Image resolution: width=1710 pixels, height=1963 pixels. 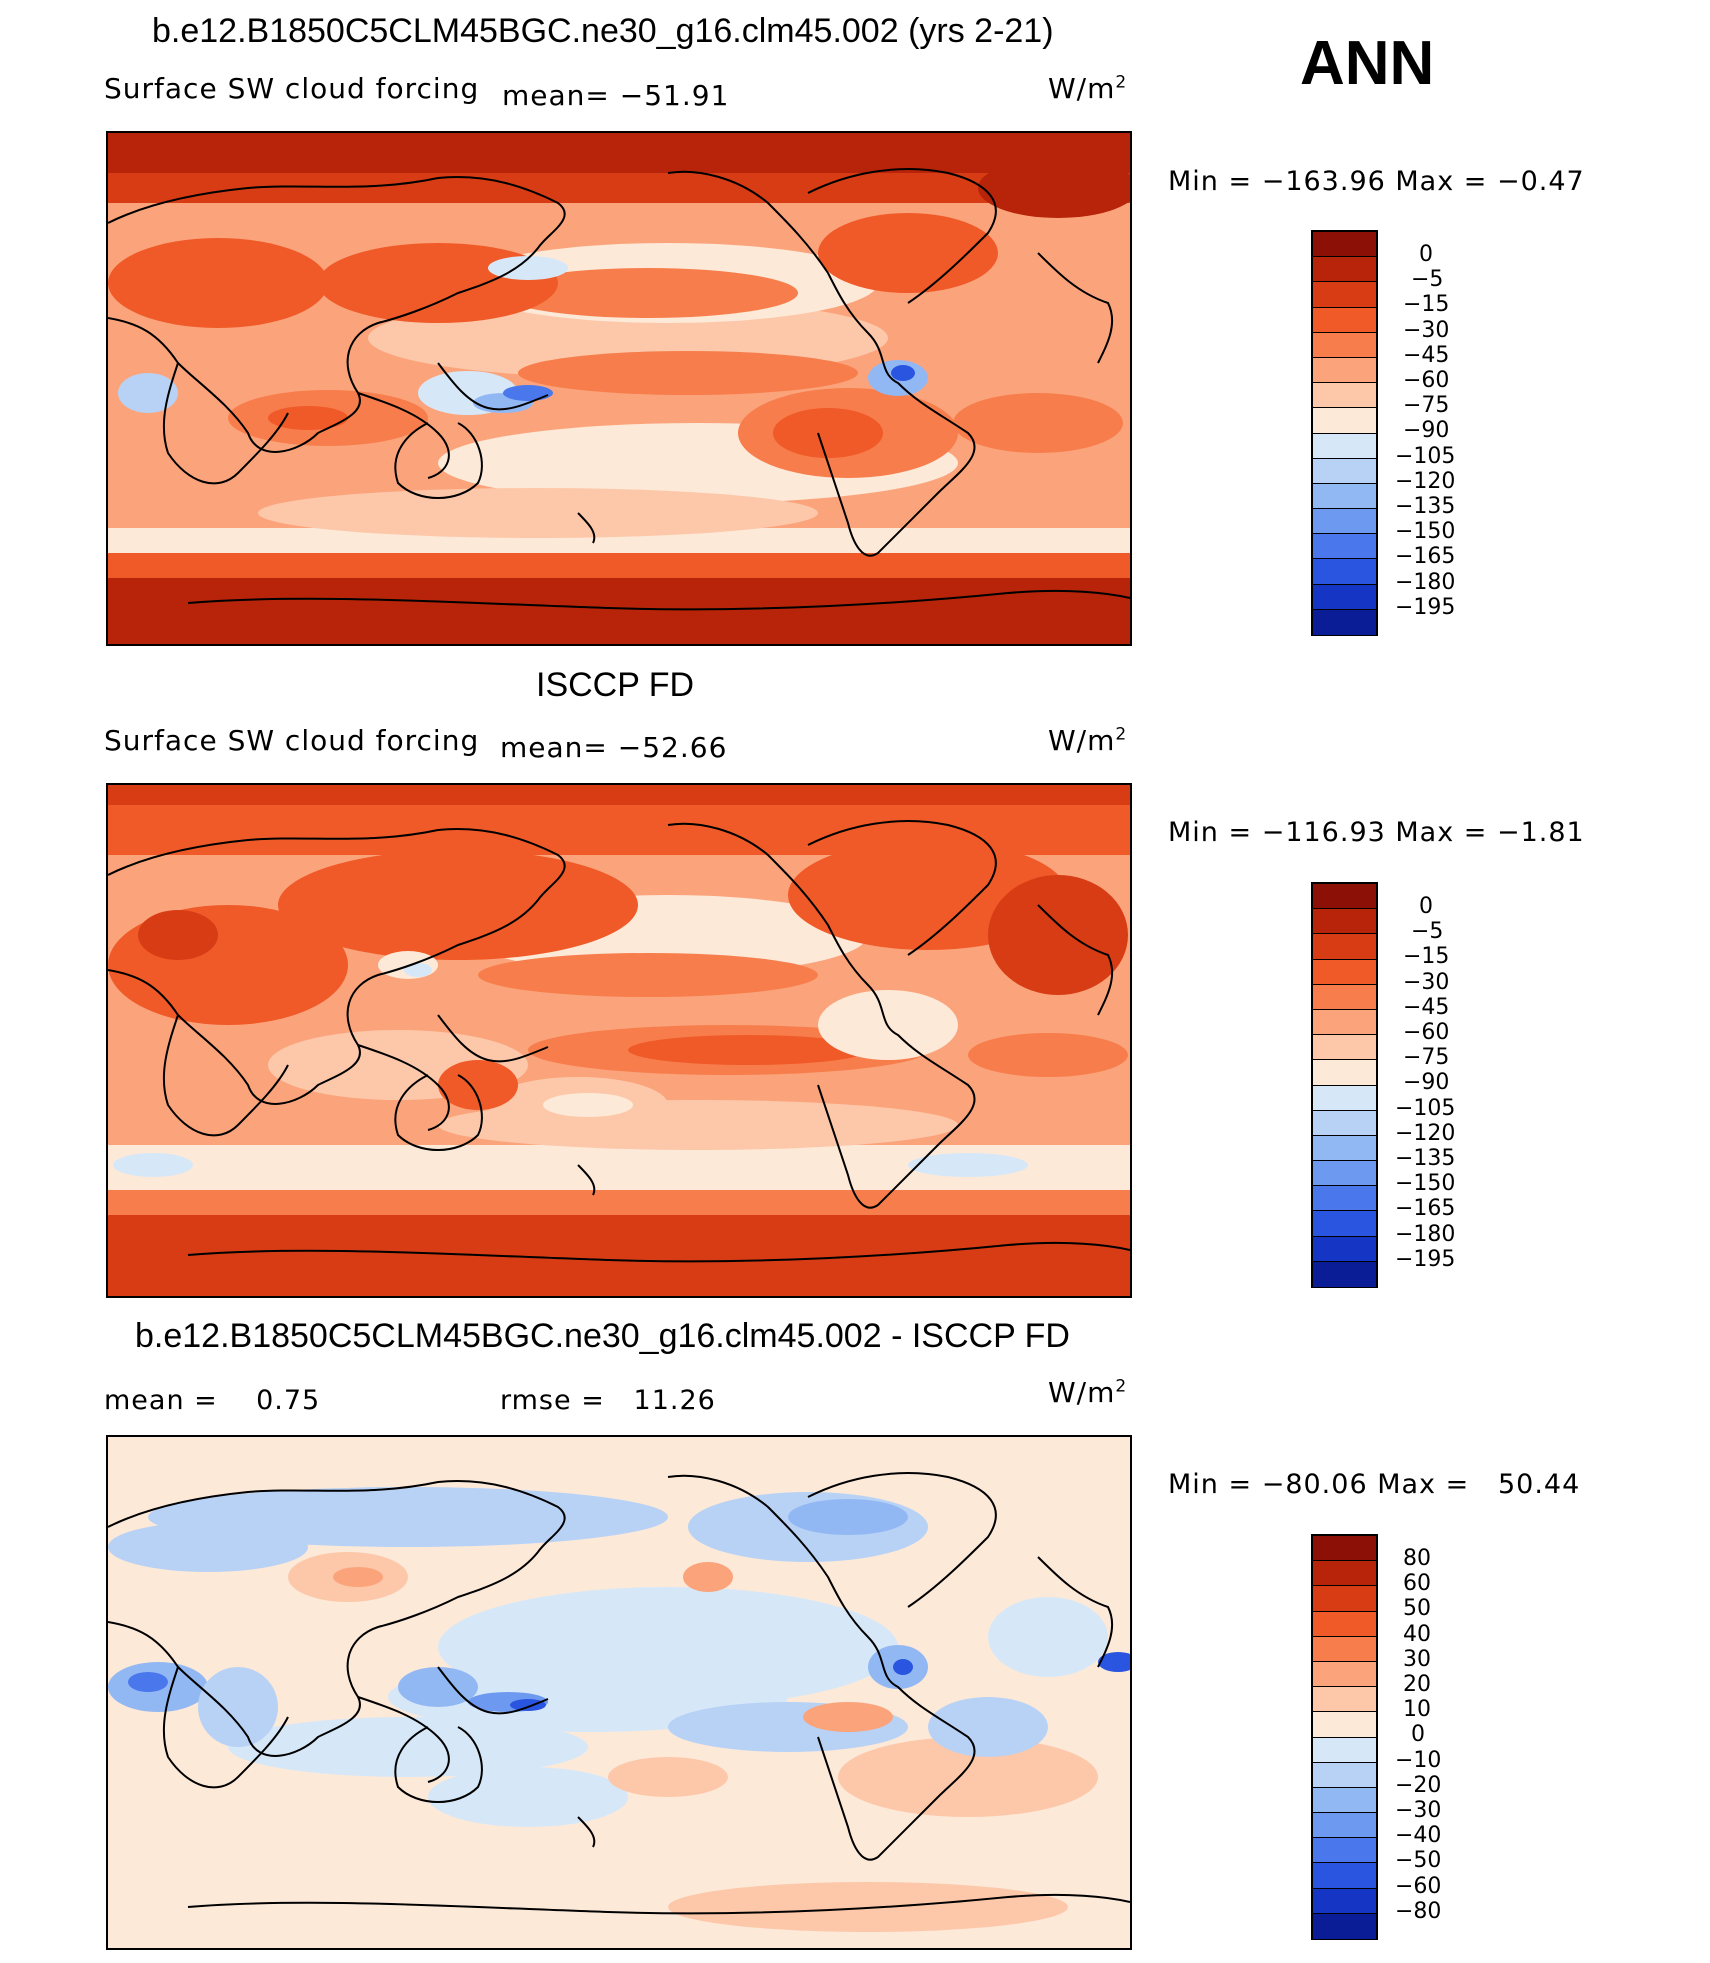 What do you see at coordinates (1417, 1709) in the screenshot?
I see `colorbar-tick-label: 10` at bounding box center [1417, 1709].